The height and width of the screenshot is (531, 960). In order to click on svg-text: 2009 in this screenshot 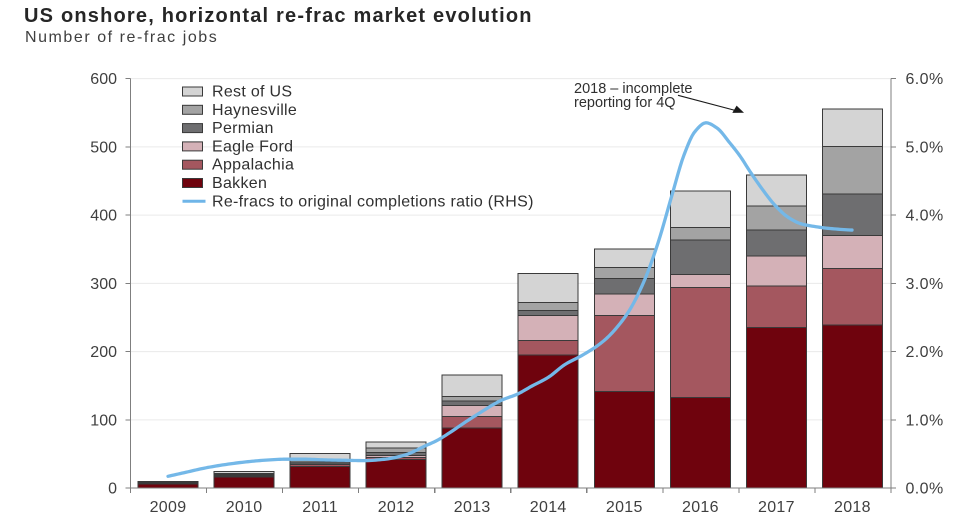, I will do `click(168, 507)`.